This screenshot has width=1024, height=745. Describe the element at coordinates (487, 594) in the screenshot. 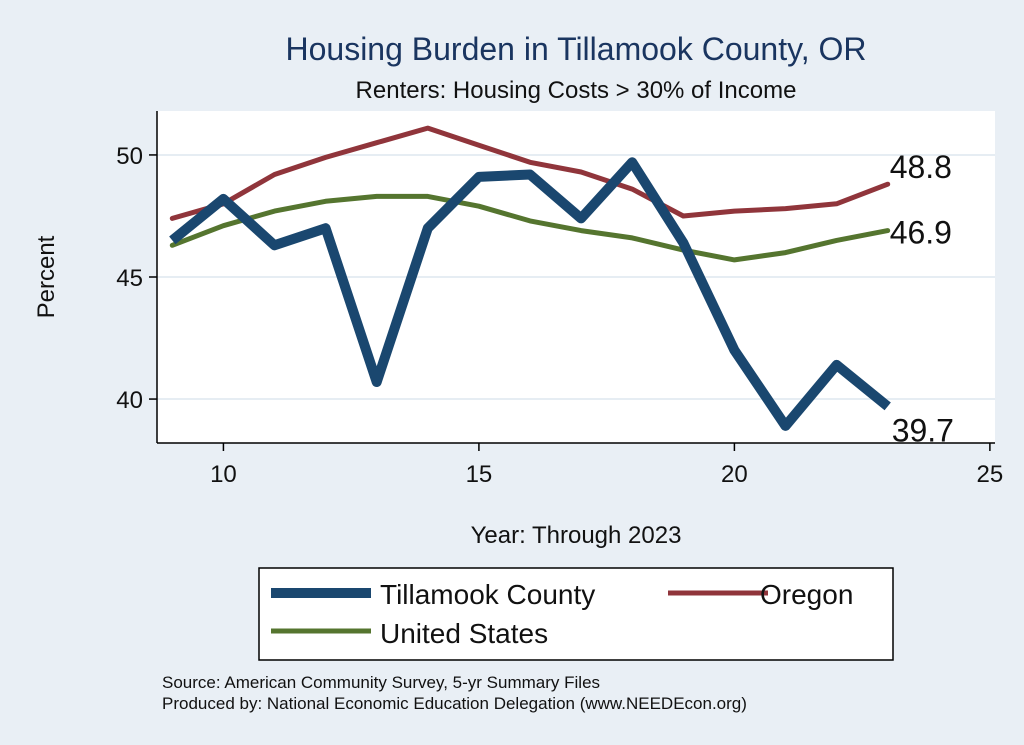

I see `legend-label-tillamook-county: Tillamook County` at that location.